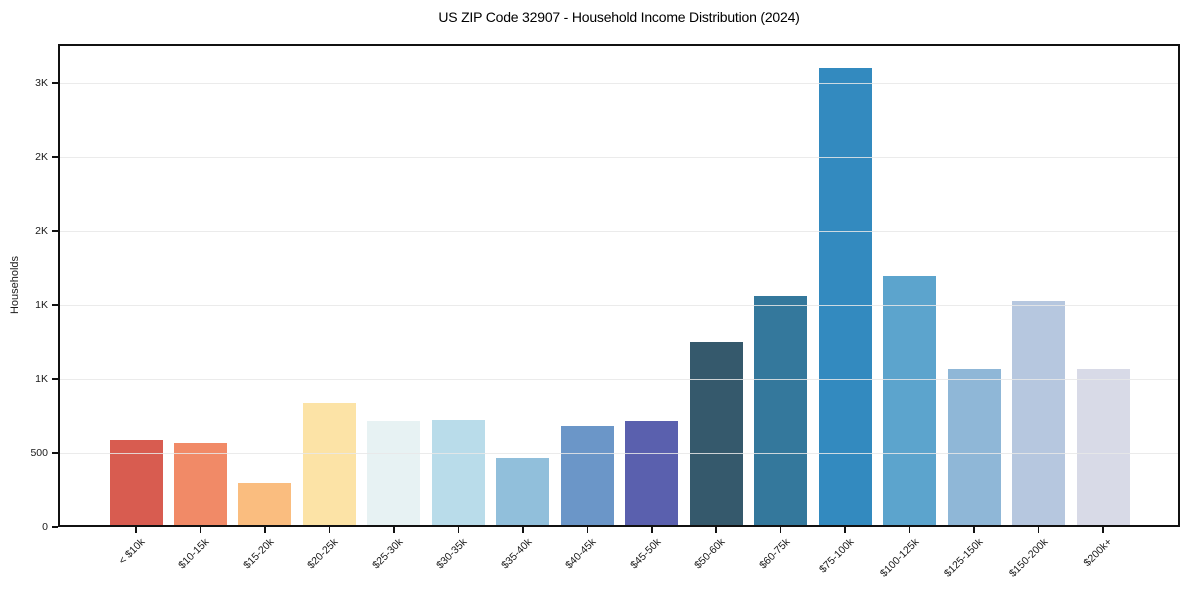  Describe the element at coordinates (39, 452) in the screenshot. I see `y-tick-label: 500` at that location.